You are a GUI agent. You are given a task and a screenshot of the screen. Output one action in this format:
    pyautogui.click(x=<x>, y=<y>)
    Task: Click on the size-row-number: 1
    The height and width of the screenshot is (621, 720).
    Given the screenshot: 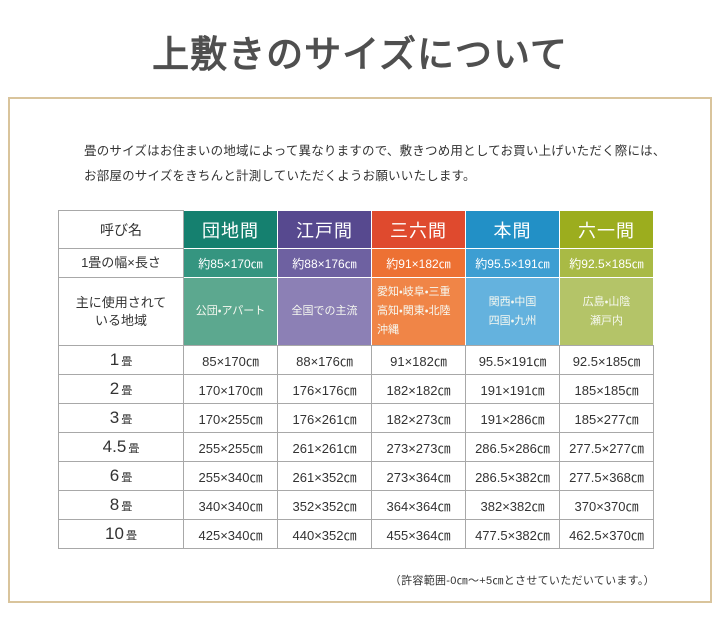 What is the action you would take?
    pyautogui.click(x=114, y=359)
    